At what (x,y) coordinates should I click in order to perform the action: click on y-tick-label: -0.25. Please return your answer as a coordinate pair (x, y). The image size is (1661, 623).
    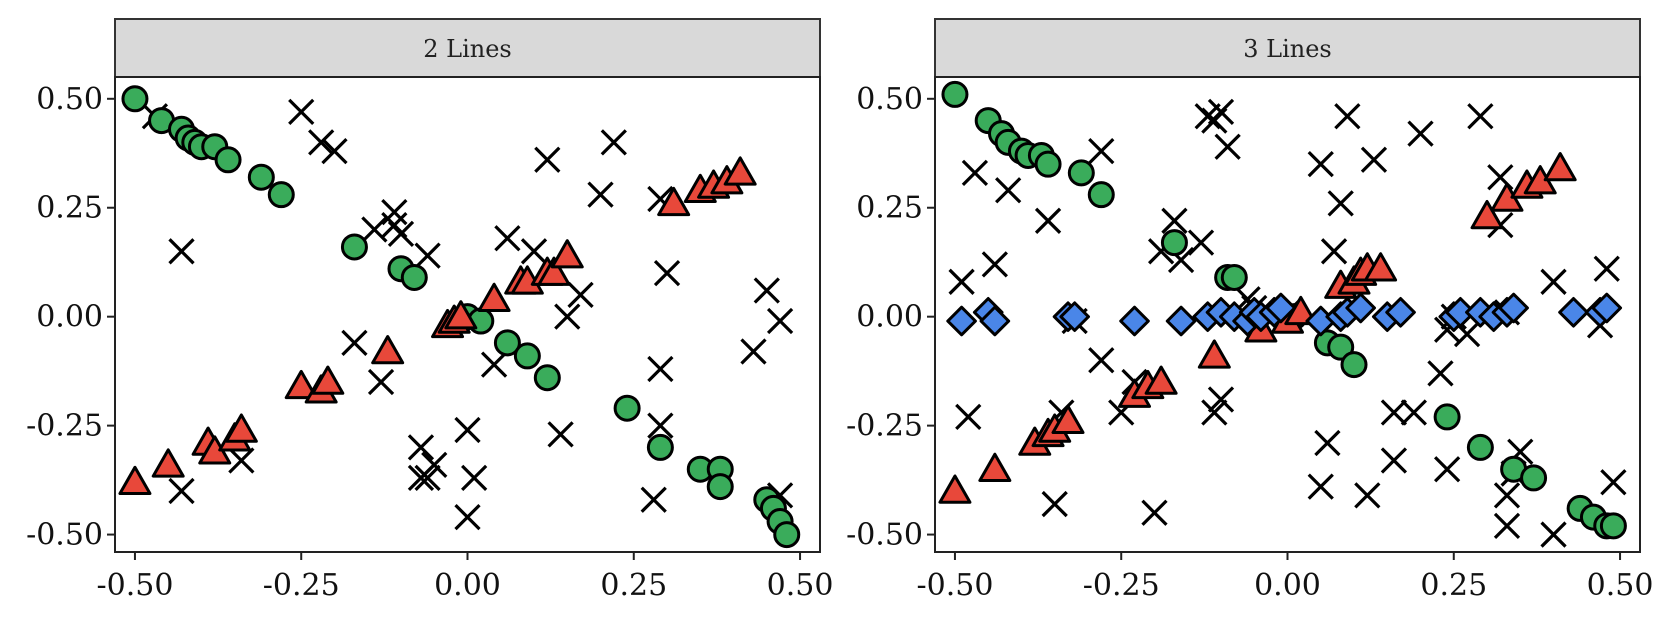
    Looking at the image, I should click on (64, 426).